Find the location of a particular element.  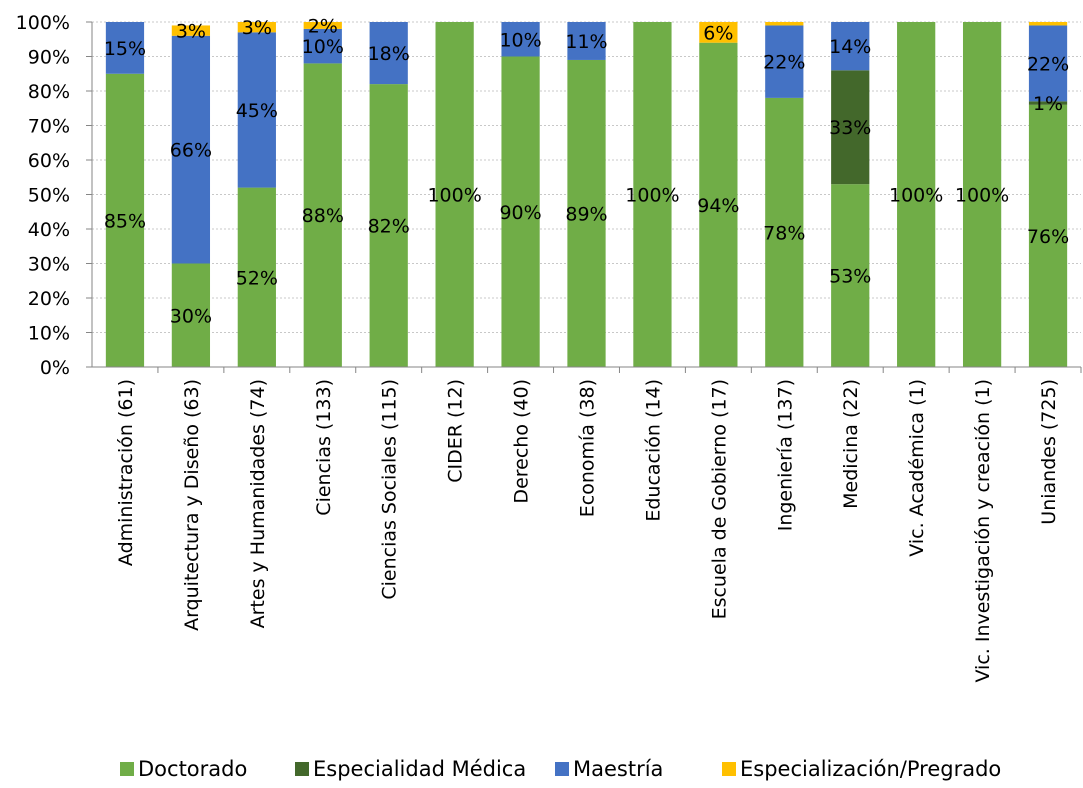

data-label: 33% is located at coordinates (850, 128).